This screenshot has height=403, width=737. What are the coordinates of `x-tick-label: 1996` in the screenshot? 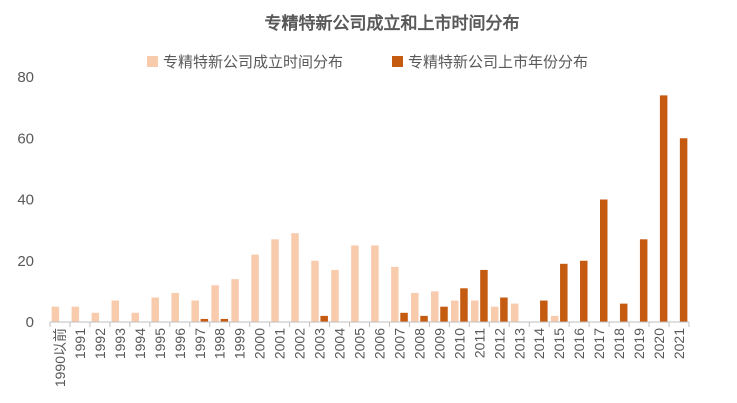 It's located at (180, 343).